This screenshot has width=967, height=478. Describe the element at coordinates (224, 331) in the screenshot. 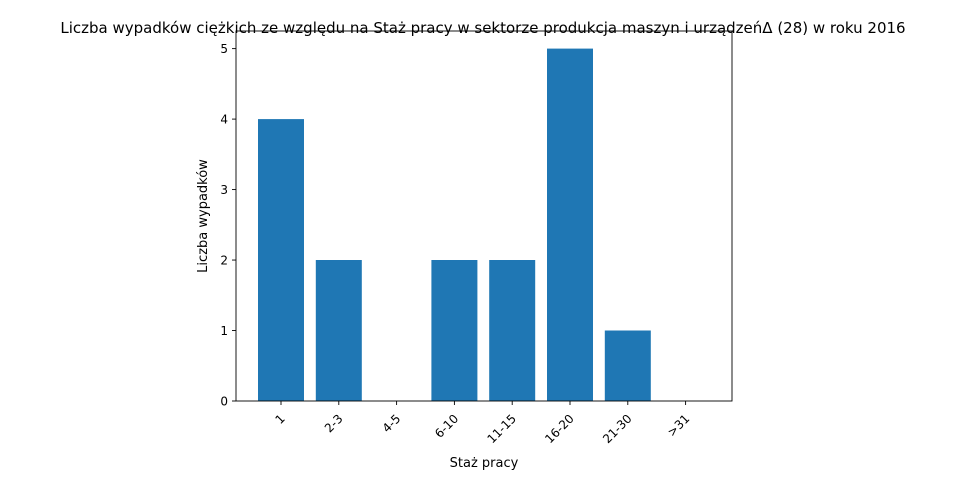

I see `y-tick-label: 1` at that location.